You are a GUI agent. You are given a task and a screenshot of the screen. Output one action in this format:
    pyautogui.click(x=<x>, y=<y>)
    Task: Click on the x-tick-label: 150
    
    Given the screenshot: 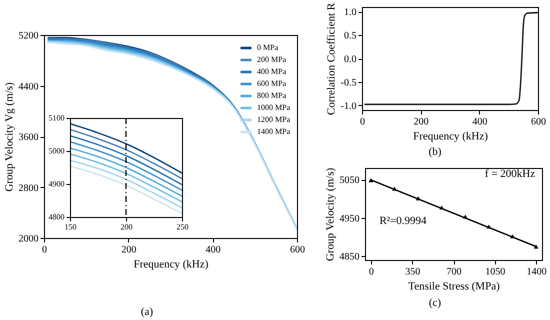 What is the action you would take?
    pyautogui.click(x=70, y=227)
    